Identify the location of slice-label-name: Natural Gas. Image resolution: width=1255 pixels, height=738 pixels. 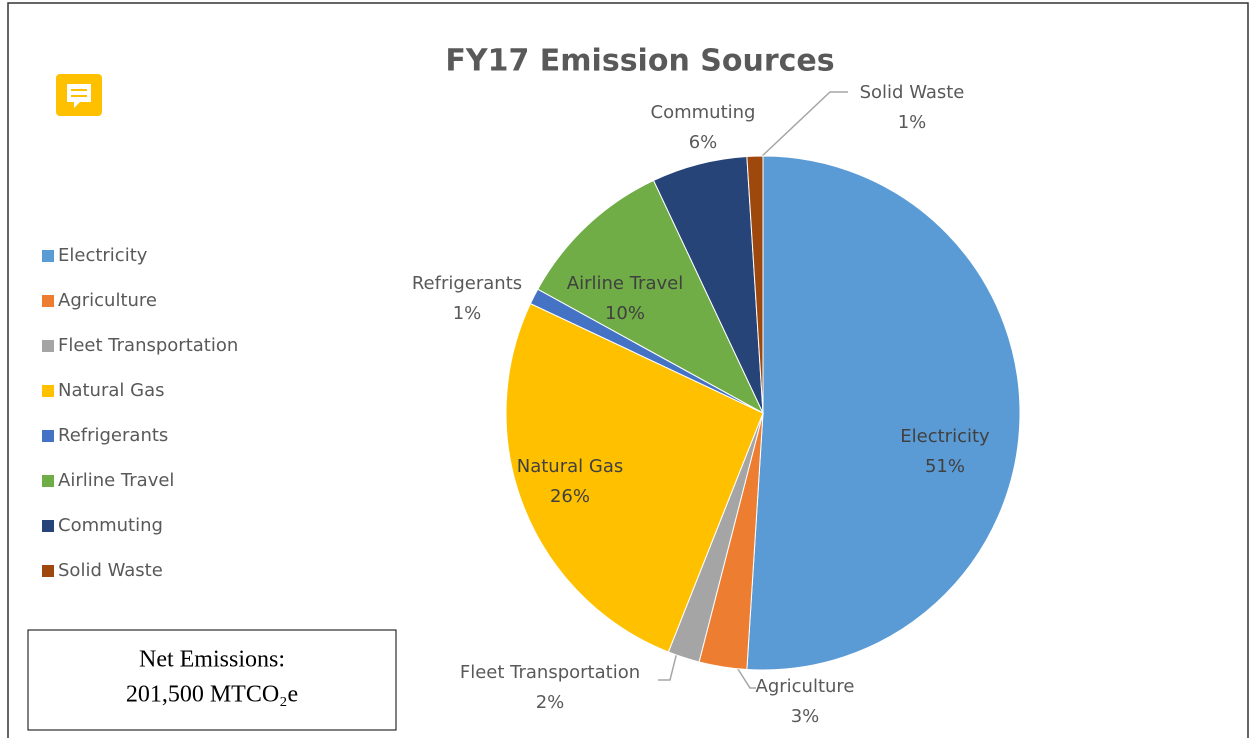
(570, 466).